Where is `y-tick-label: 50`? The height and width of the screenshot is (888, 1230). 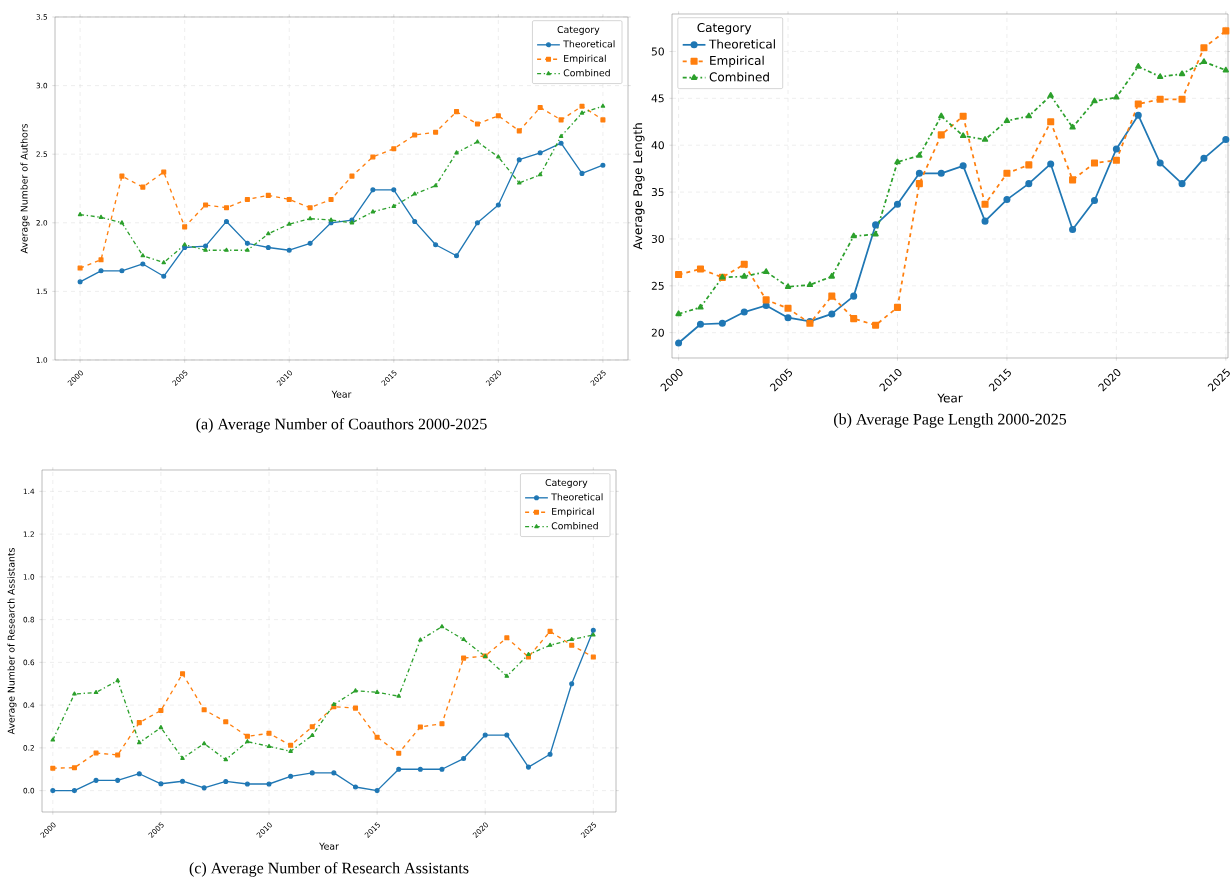 y-tick-label: 50 is located at coordinates (657, 51).